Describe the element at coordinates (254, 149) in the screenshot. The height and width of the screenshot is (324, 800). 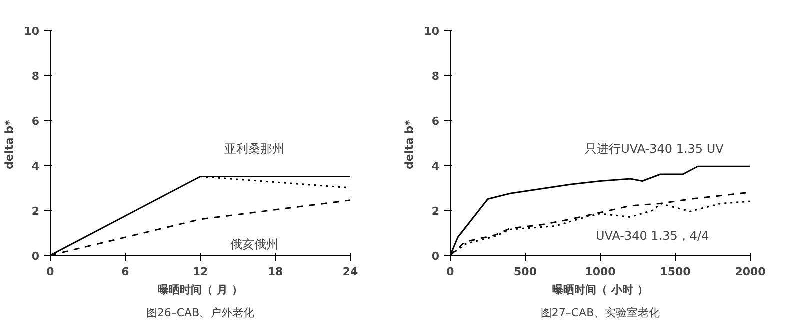
I see `series-label: 亚利桑那州` at that location.